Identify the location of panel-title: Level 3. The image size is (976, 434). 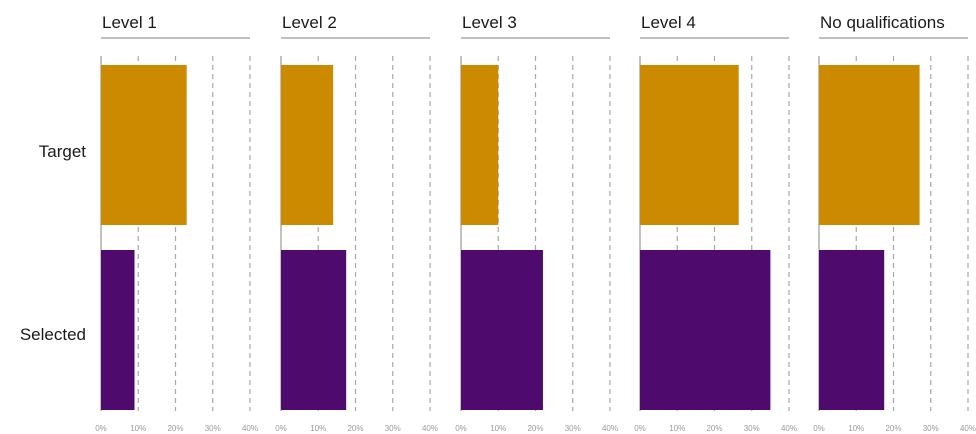
(489, 22).